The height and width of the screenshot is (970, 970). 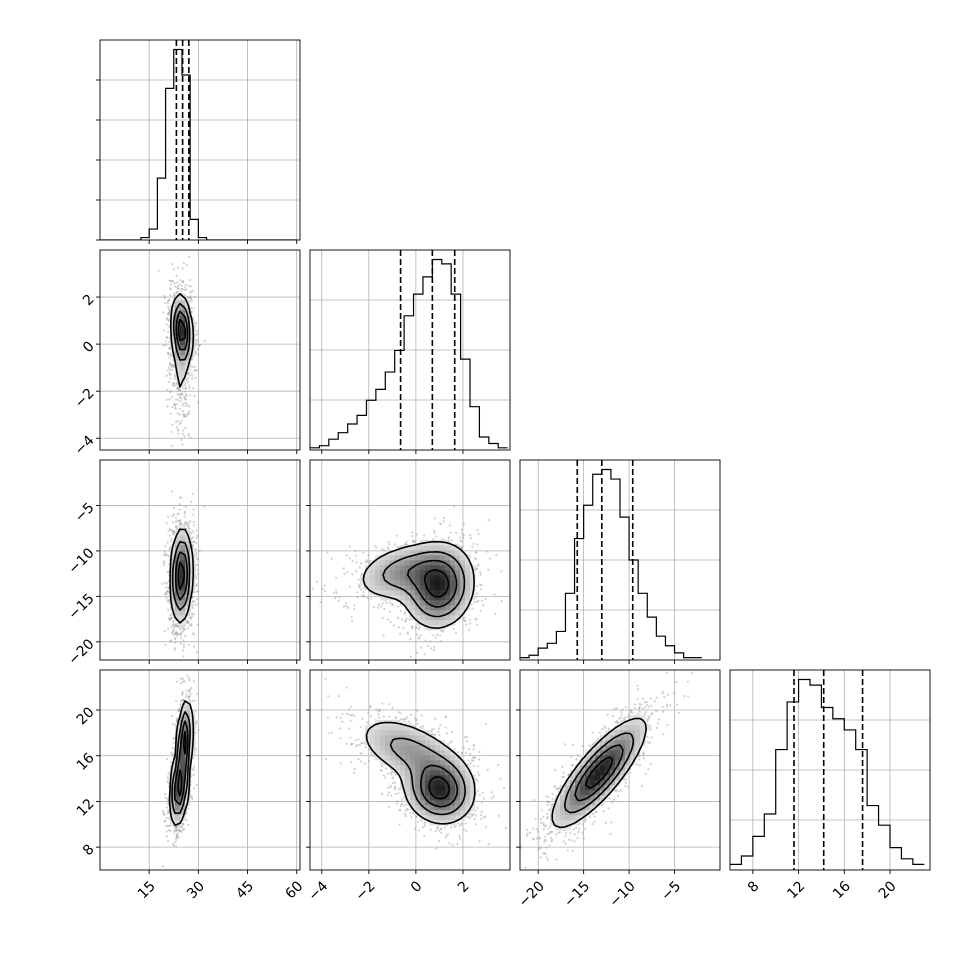 What do you see at coordinates (754, 887) in the screenshot?
I see `x-tick-label: 8` at bounding box center [754, 887].